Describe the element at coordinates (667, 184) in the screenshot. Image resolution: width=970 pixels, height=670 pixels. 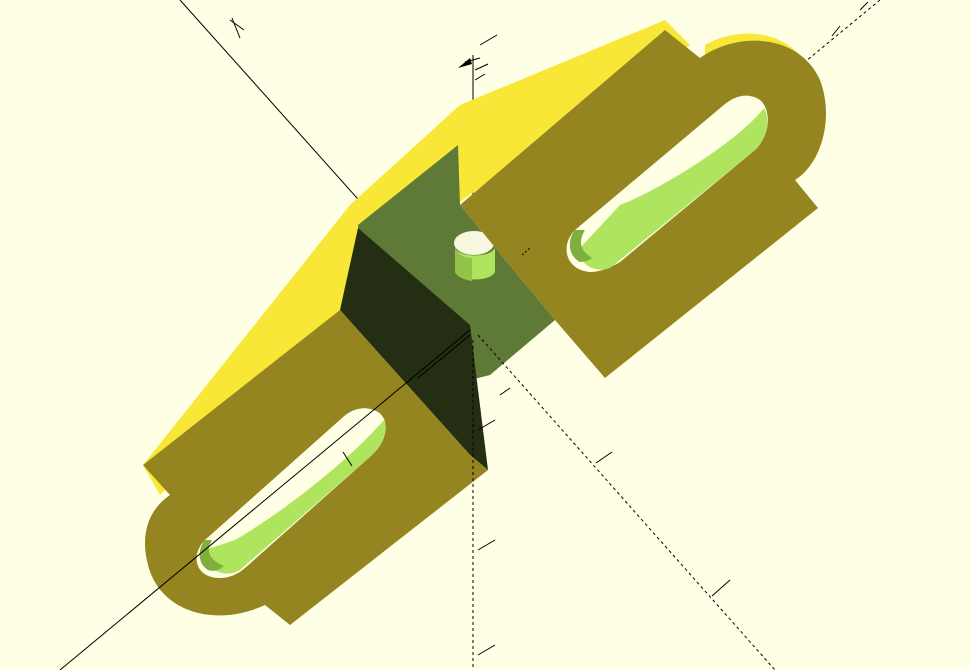
I see `right-slot` at that location.